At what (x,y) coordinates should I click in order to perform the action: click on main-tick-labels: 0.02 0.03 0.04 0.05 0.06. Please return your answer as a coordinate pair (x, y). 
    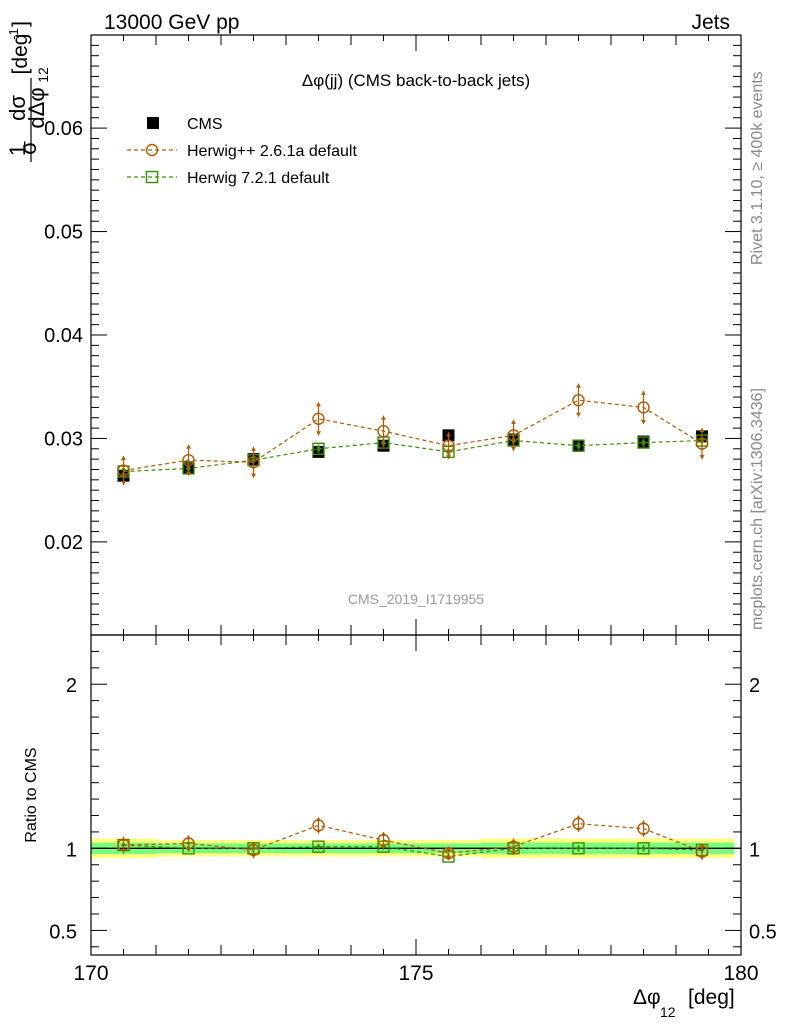
    Looking at the image, I should click on (63, 336).